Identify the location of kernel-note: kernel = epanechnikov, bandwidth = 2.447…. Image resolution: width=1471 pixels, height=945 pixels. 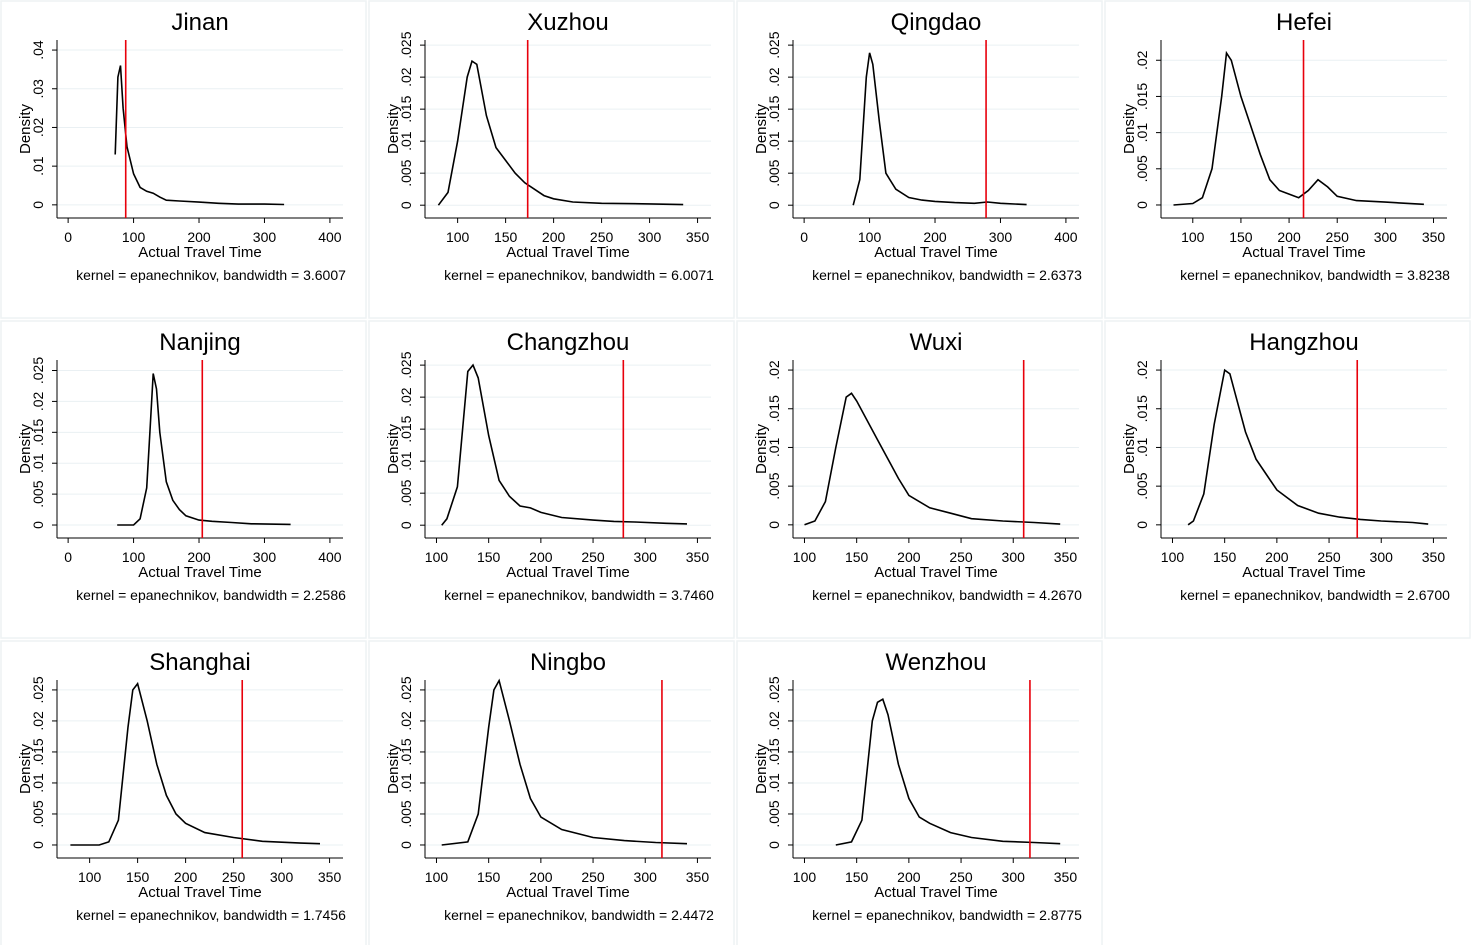
(579, 915).